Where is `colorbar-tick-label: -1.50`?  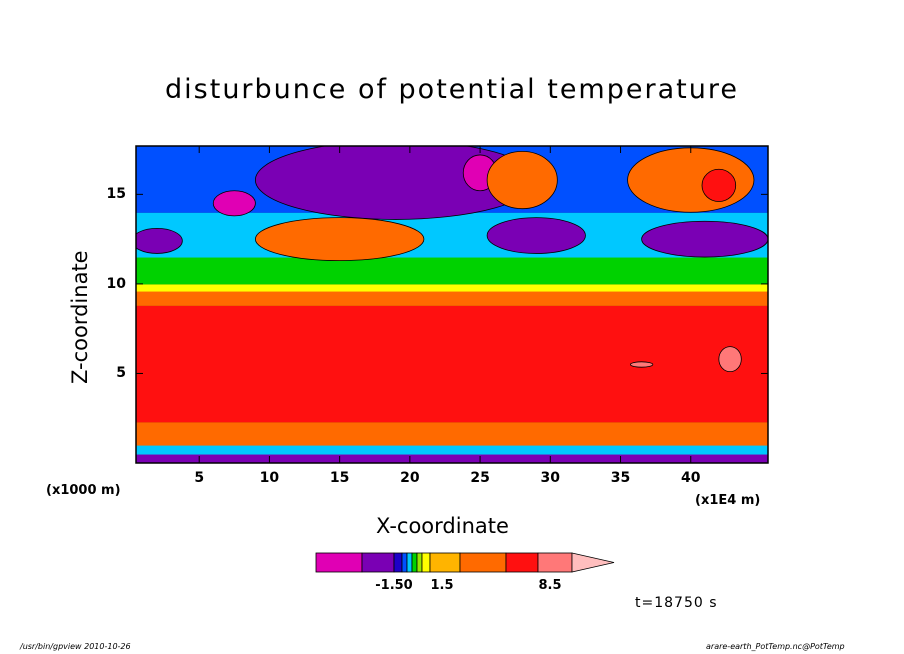 colorbar-tick-label: -1.50 is located at coordinates (394, 585).